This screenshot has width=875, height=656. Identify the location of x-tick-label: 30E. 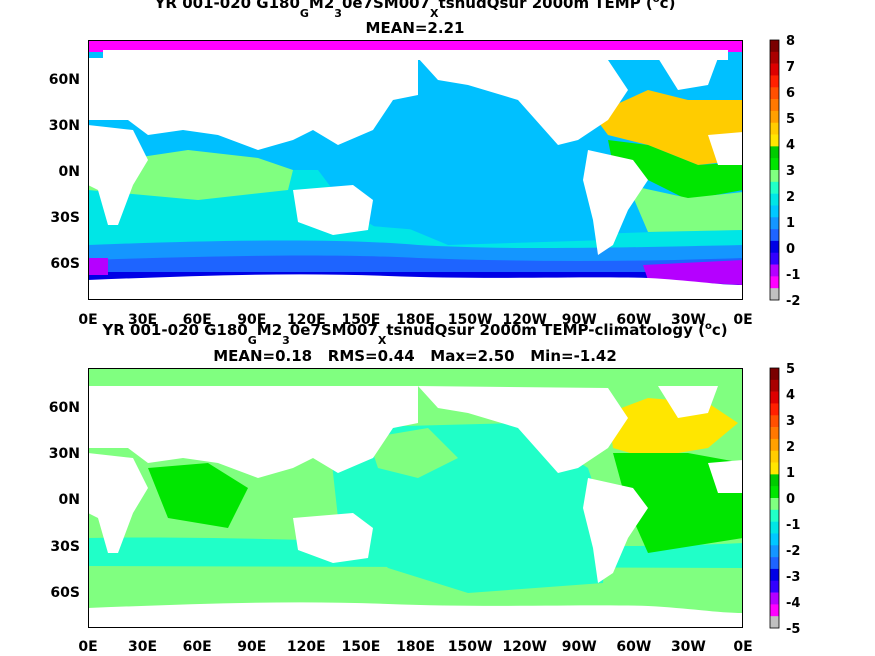
(142, 320).